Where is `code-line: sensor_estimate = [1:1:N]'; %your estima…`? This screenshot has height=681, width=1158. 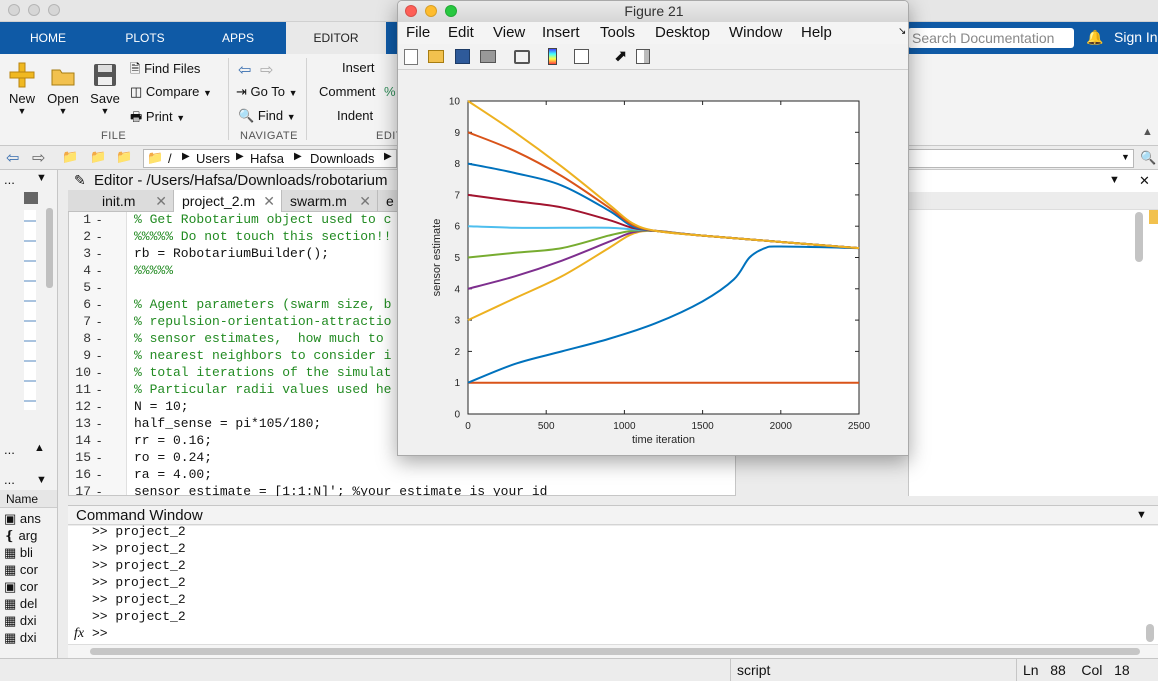
code-line: sensor_estimate = [1:1:N]'; %your estima… is located at coordinates (341, 490).